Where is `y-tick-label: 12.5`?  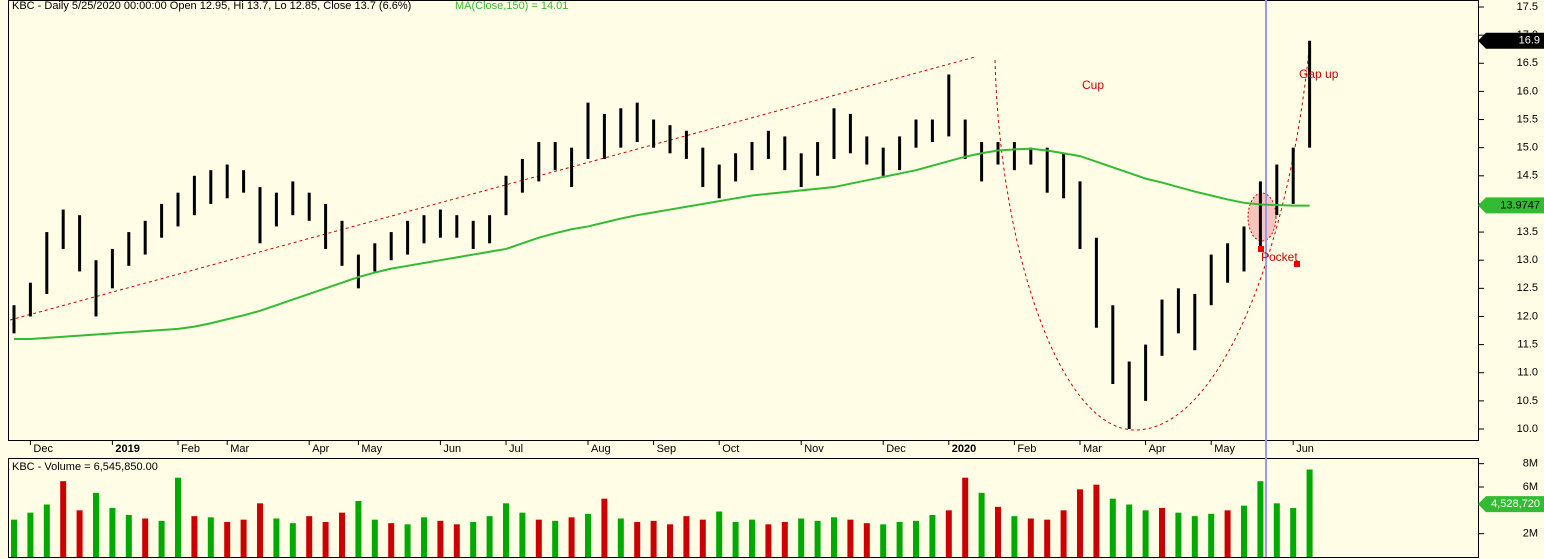 y-tick-label: 12.5 is located at coordinates (1527, 288).